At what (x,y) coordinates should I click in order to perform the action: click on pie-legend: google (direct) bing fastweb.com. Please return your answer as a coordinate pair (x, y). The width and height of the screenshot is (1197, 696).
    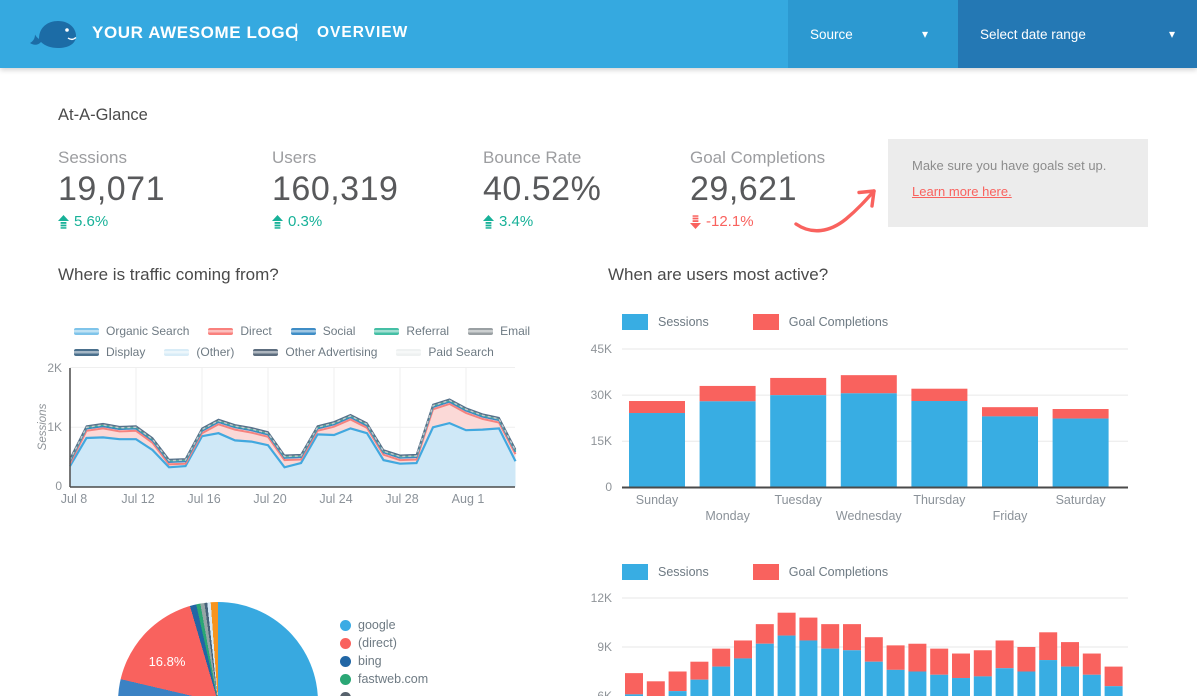
    Looking at the image, I should click on (384, 656).